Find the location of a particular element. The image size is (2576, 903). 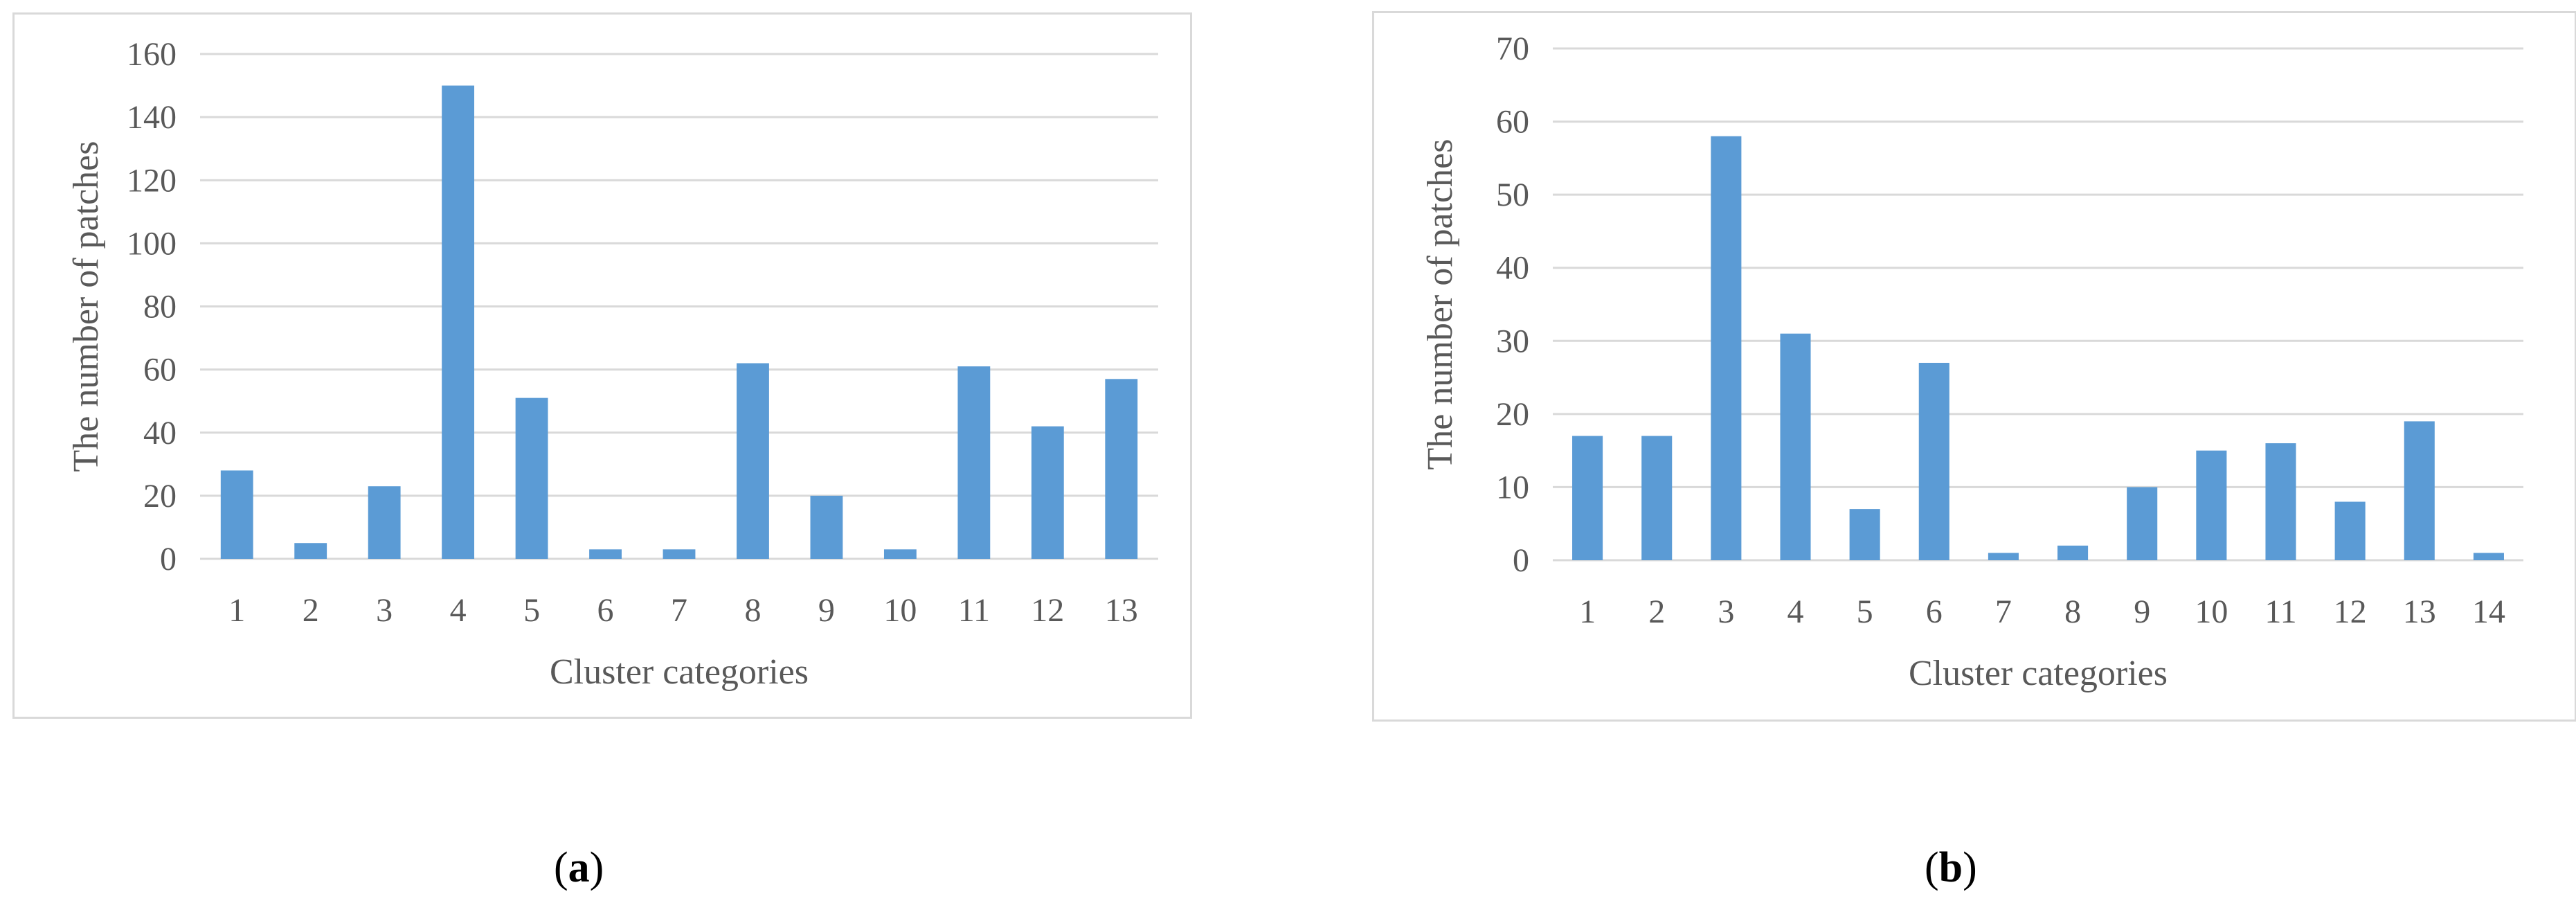

chart-a-xtick-label: 2 is located at coordinates (311, 611).